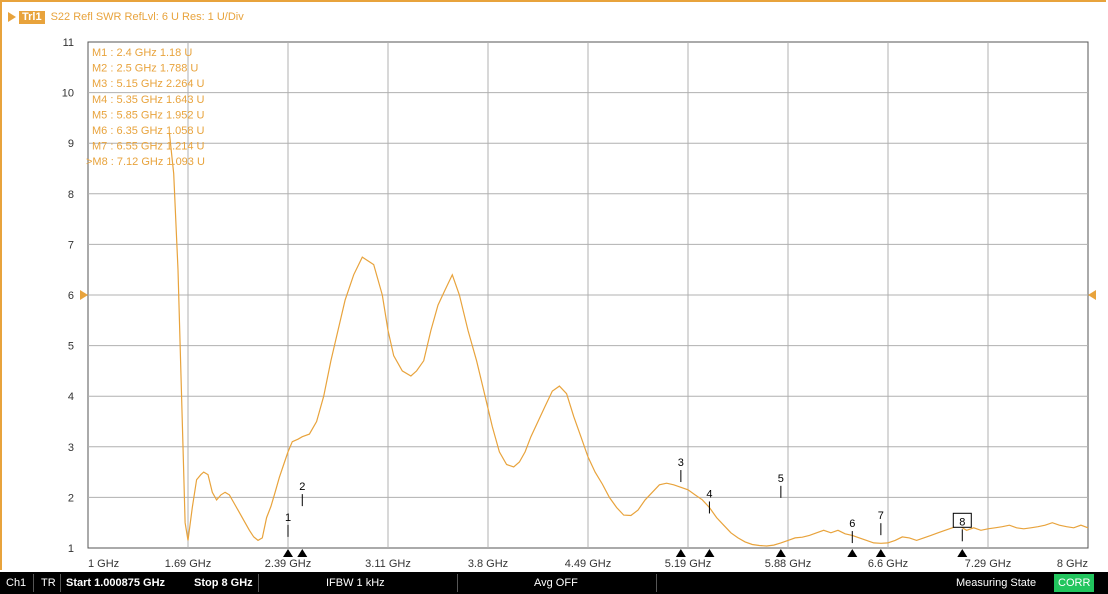 The height and width of the screenshot is (594, 1108). I want to click on marker-label: 6, so click(852, 524).